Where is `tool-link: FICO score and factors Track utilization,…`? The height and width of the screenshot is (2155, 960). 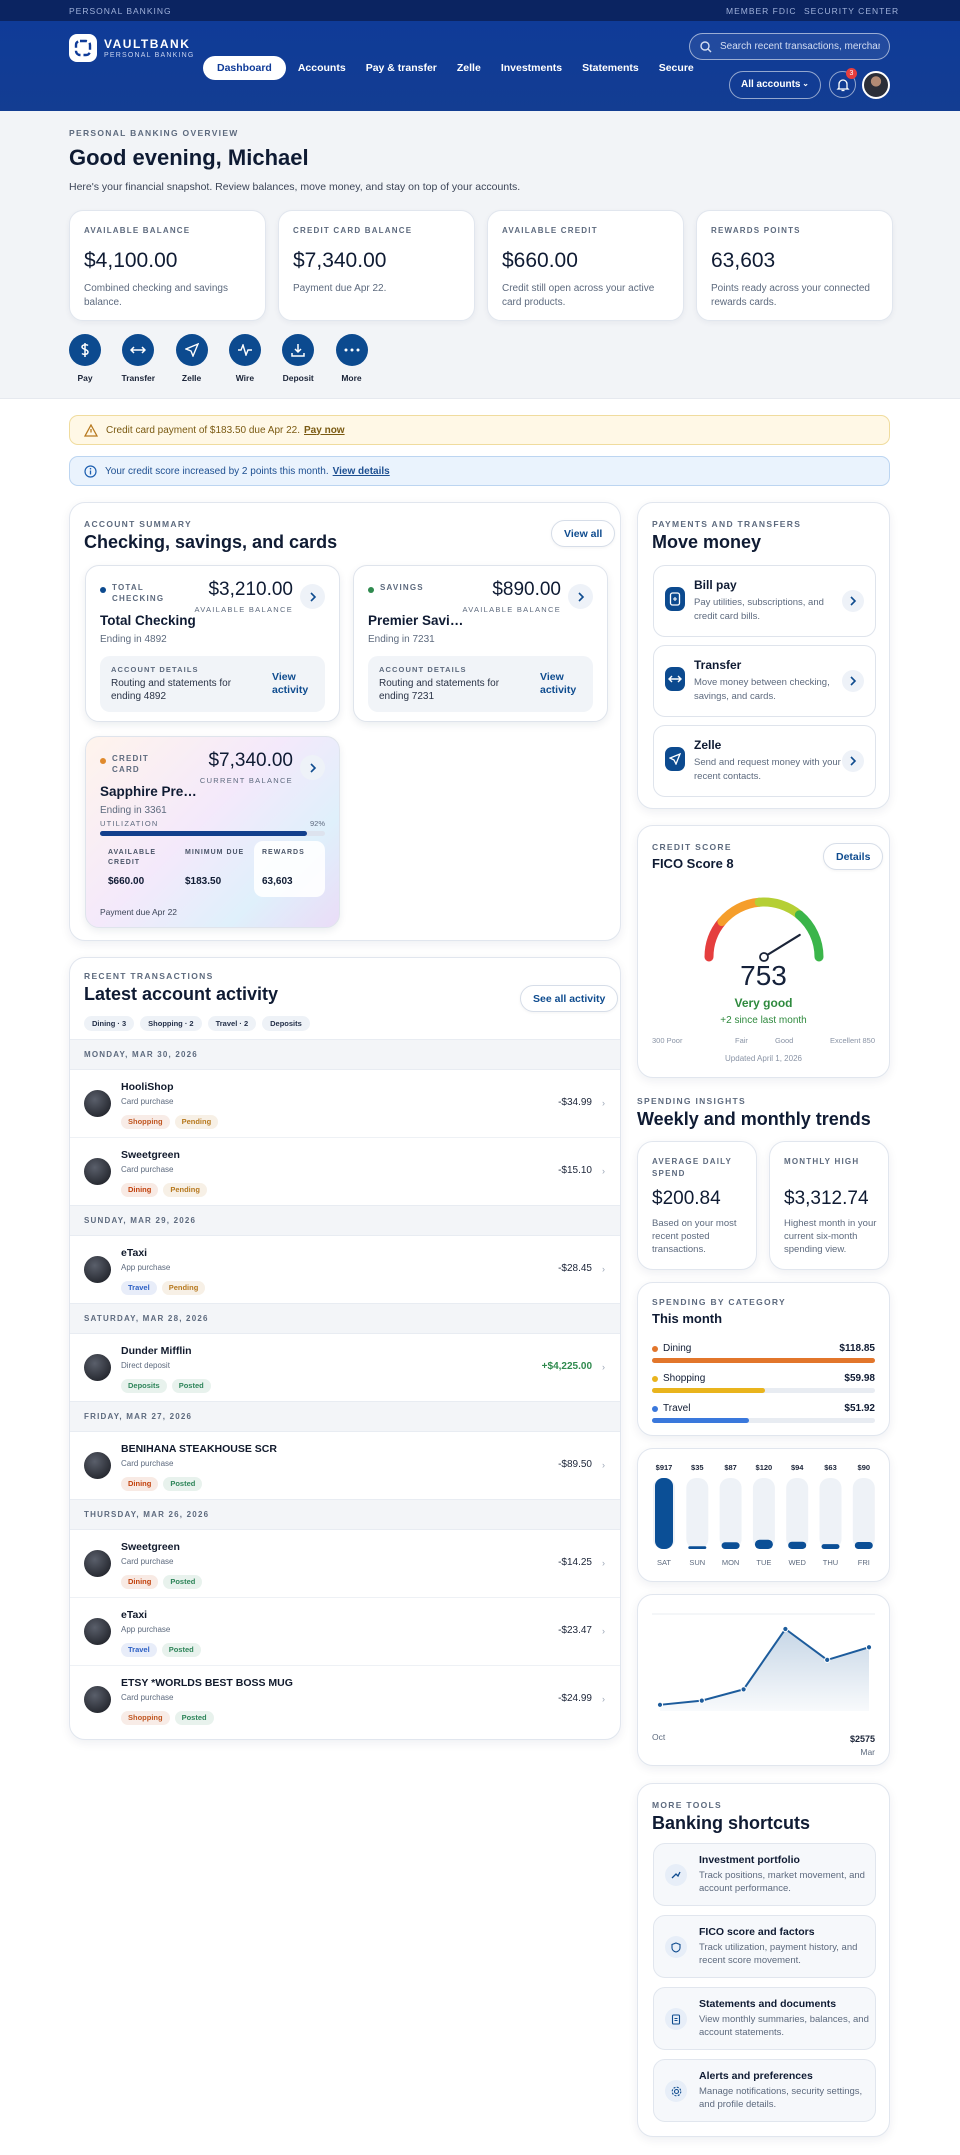
tool-link: FICO score and factors Track utilization,… is located at coordinates (764, 1946).